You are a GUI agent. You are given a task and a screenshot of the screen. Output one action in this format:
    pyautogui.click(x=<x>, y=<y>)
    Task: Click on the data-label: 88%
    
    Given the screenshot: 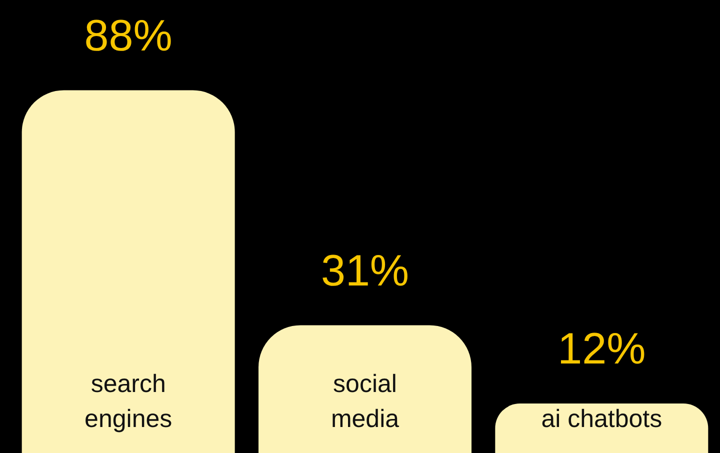 What is the action you would take?
    pyautogui.click(x=128, y=35)
    